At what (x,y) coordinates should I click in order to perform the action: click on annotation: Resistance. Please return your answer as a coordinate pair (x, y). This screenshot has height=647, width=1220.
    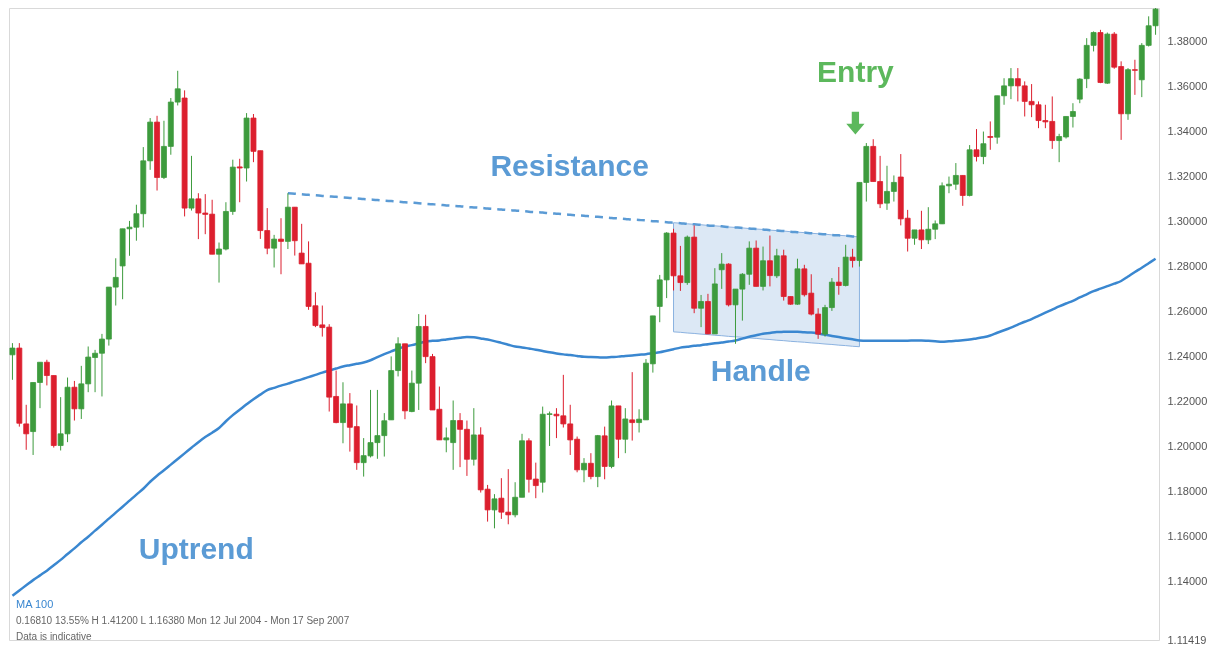
    Looking at the image, I should click on (569, 166).